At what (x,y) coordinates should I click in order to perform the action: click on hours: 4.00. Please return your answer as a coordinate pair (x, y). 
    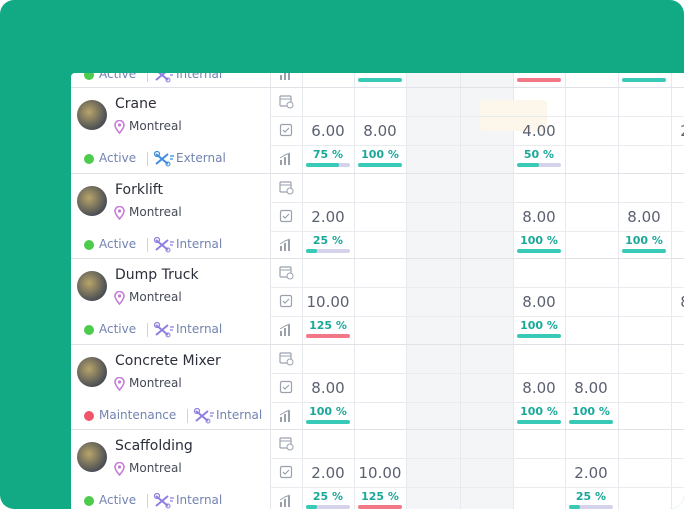
    Looking at the image, I should click on (539, 131).